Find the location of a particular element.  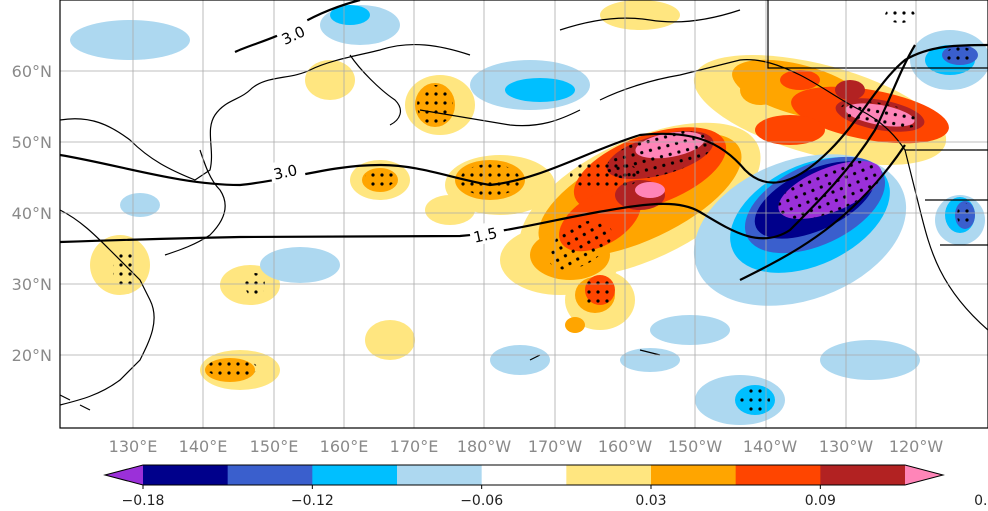

colorbar-swatches is located at coordinates (524, 475).